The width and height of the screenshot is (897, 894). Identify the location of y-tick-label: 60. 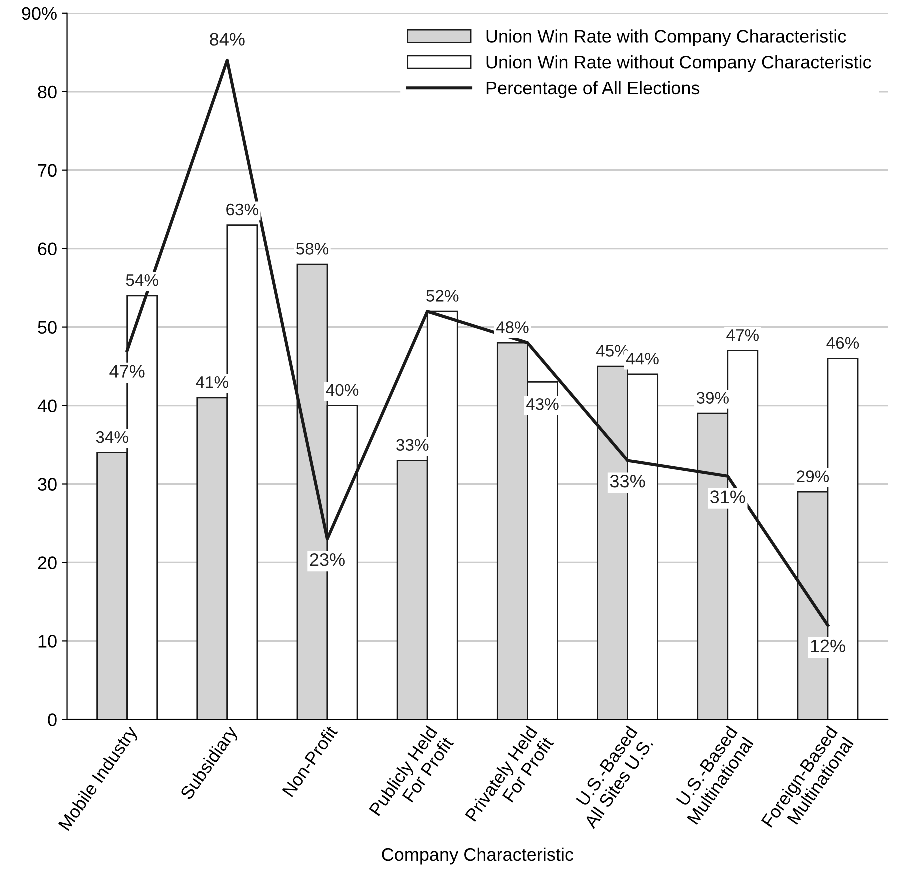
(47, 249).